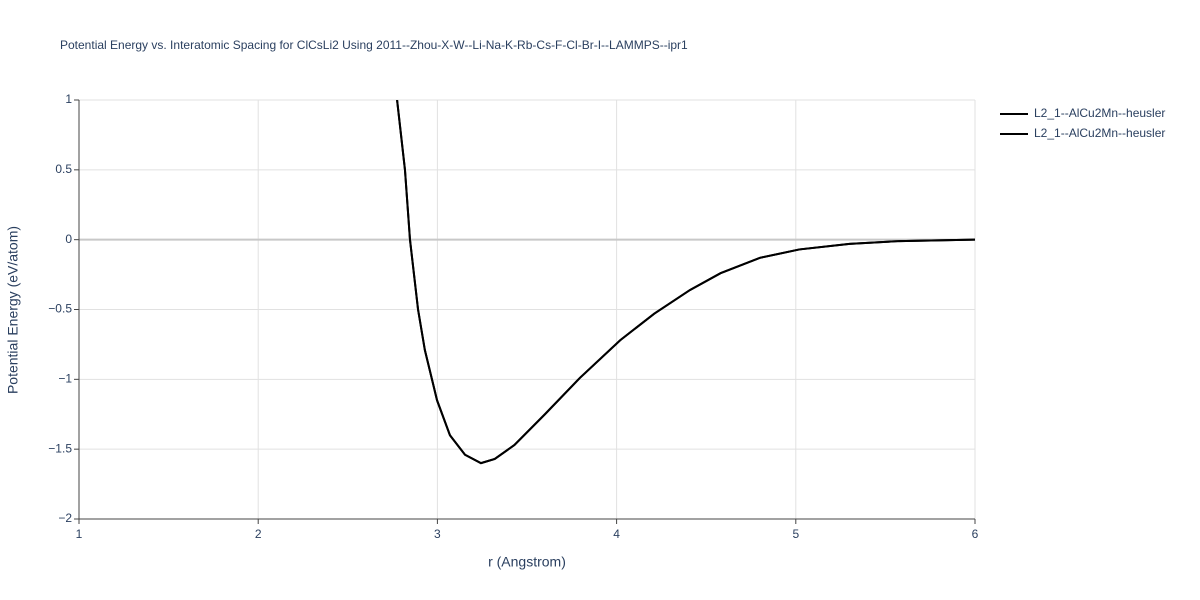 This screenshot has height=600, width=1200. I want to click on y-tick-label: 0, so click(68, 239).